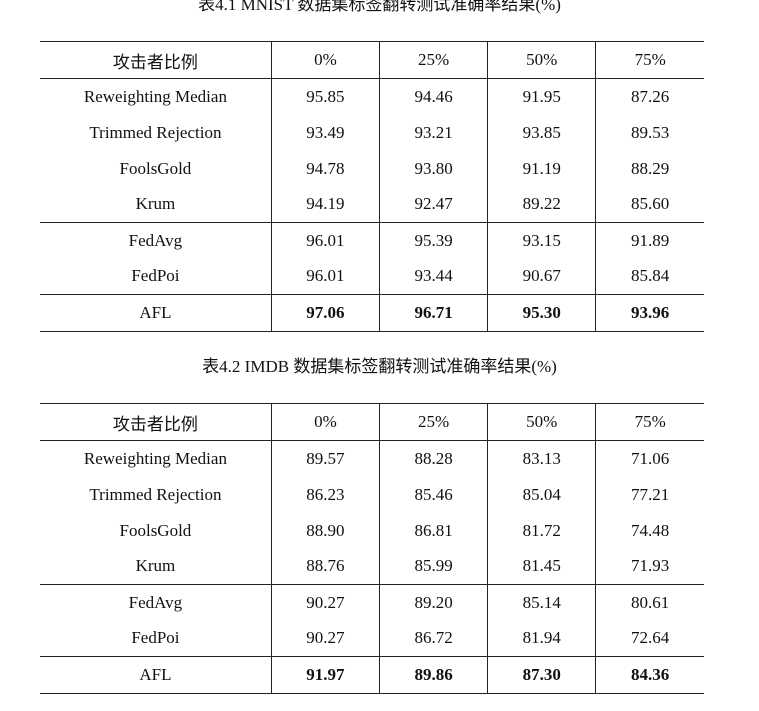 This screenshot has width=759, height=711. What do you see at coordinates (541, 240) in the screenshot?
I see `value-cell: 93.15` at bounding box center [541, 240].